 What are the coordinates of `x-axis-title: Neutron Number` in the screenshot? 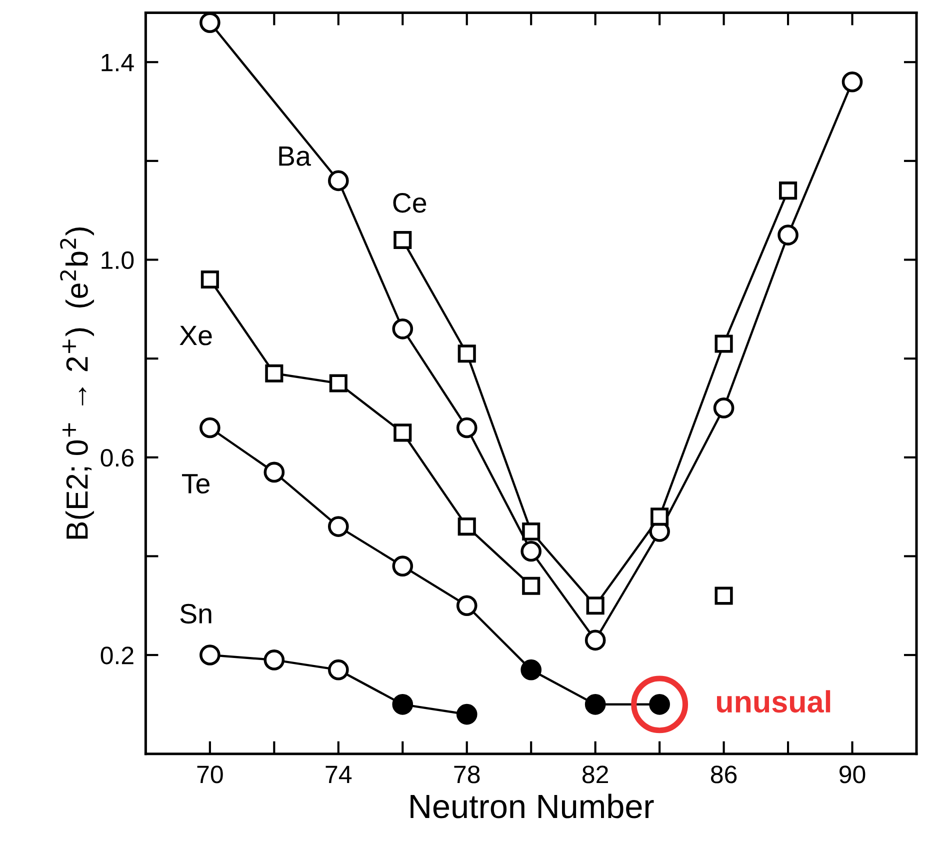 It's located at (532, 806).